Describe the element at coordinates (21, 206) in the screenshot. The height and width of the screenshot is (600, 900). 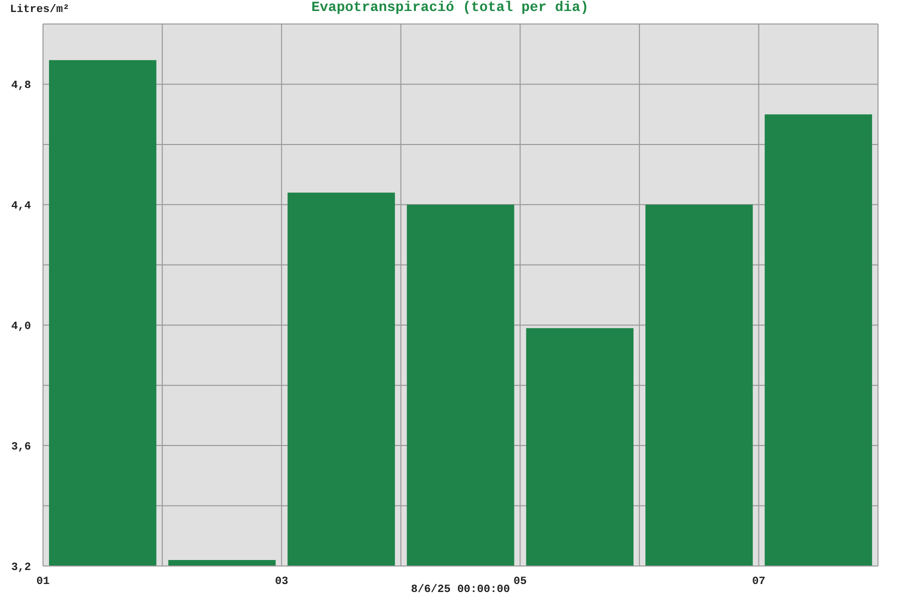
I see `y-tick-label: 4,4` at that location.